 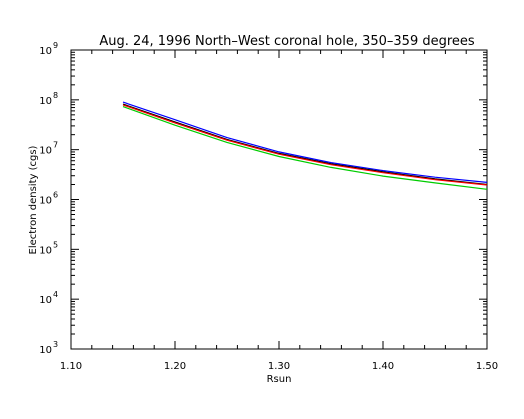 I want to click on y-tick-label: 10⁶, so click(x=48, y=199).